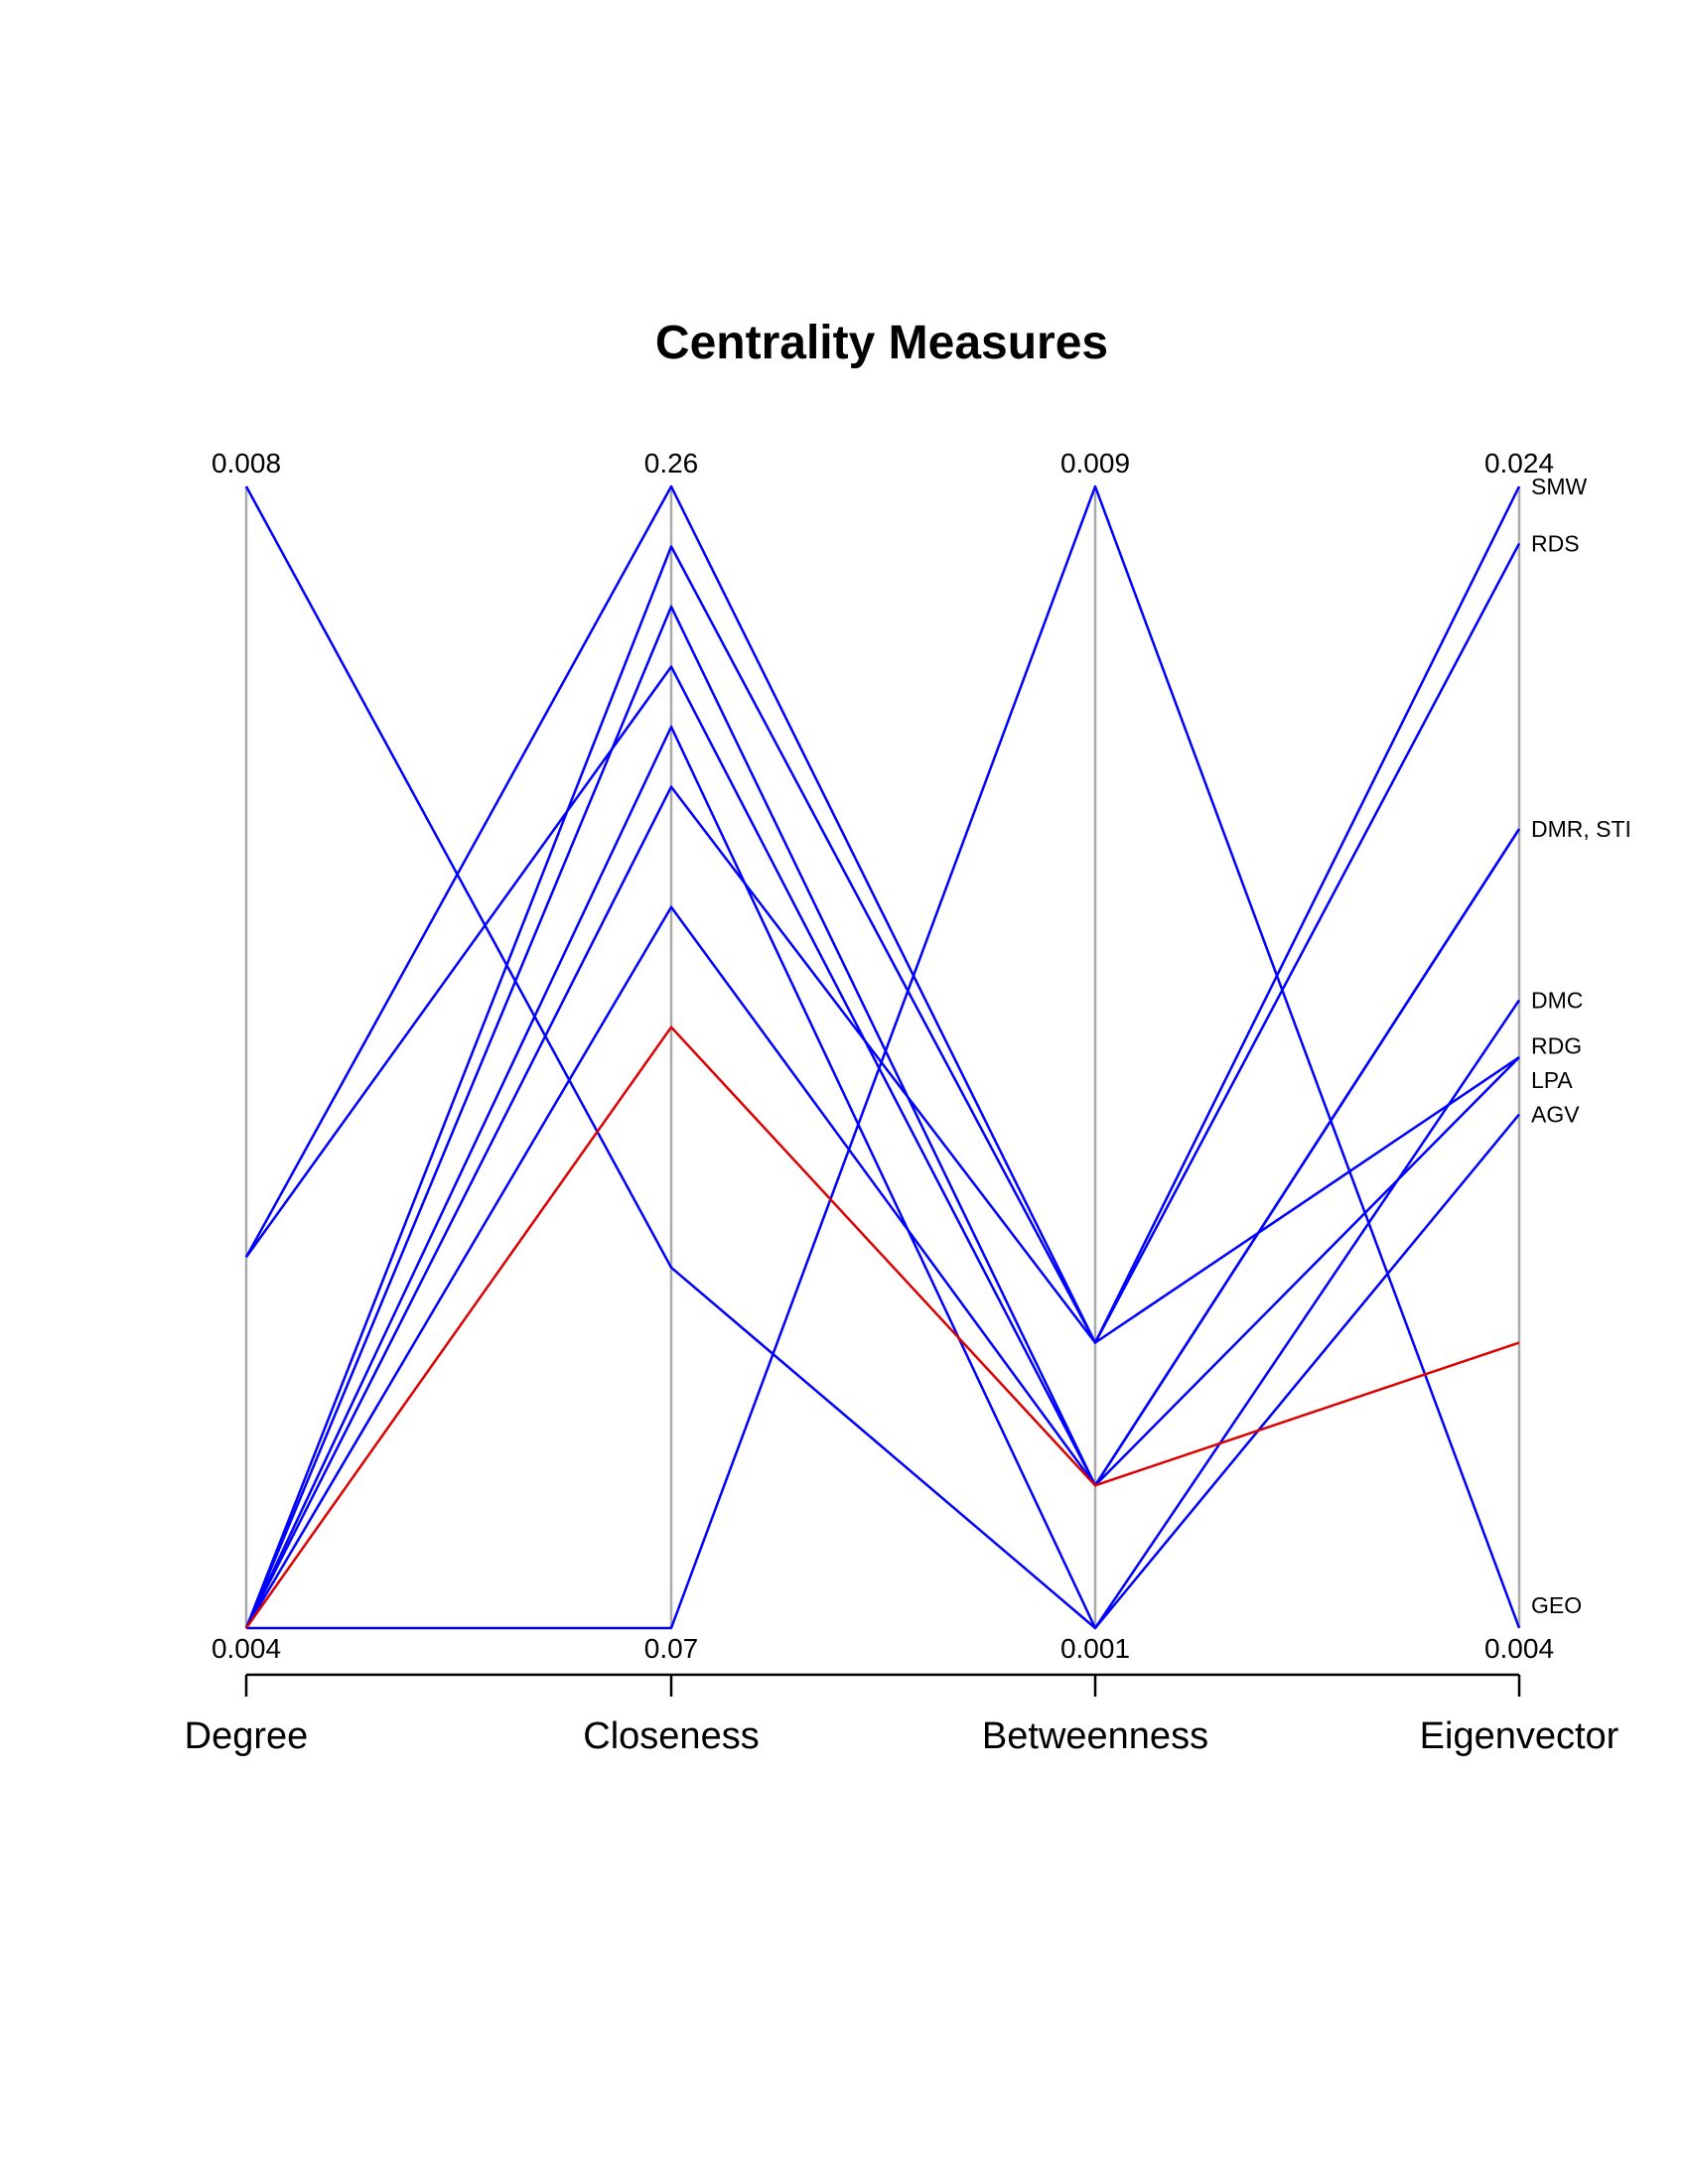 The image size is (1688, 2184). What do you see at coordinates (246, 1648) in the screenshot?
I see `axis-min-label-degree: 0.004` at bounding box center [246, 1648].